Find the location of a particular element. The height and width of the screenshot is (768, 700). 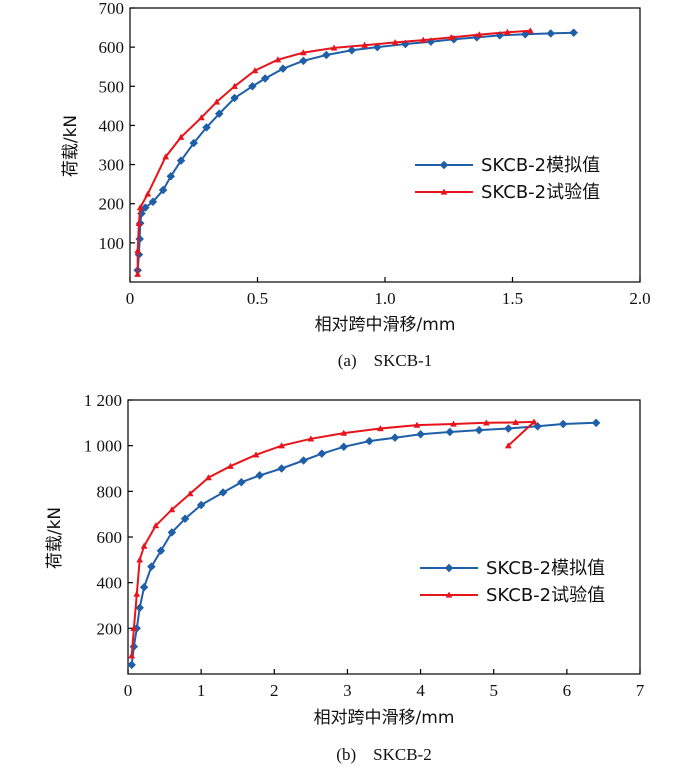

chart-a-ytick-label: 100 is located at coordinates (112, 243).